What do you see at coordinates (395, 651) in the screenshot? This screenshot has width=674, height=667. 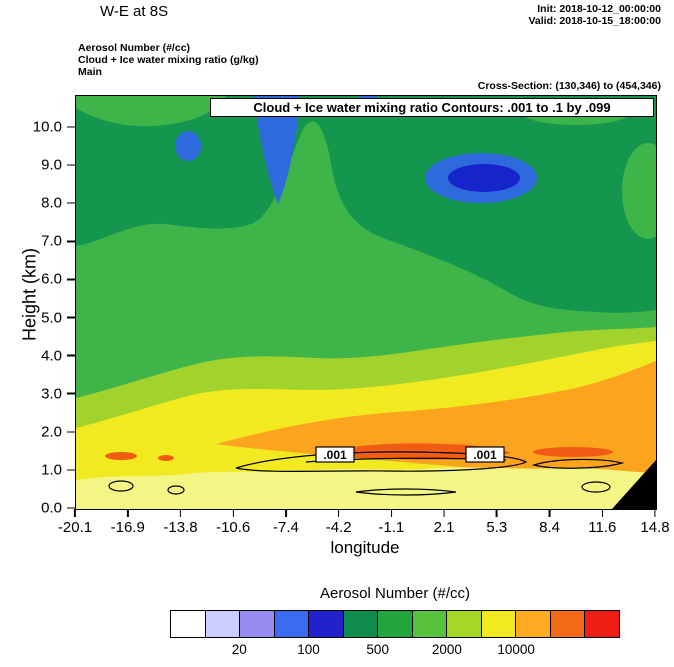 I see `colorbar-labels: 20 100 500 2000 10000` at bounding box center [395, 651].